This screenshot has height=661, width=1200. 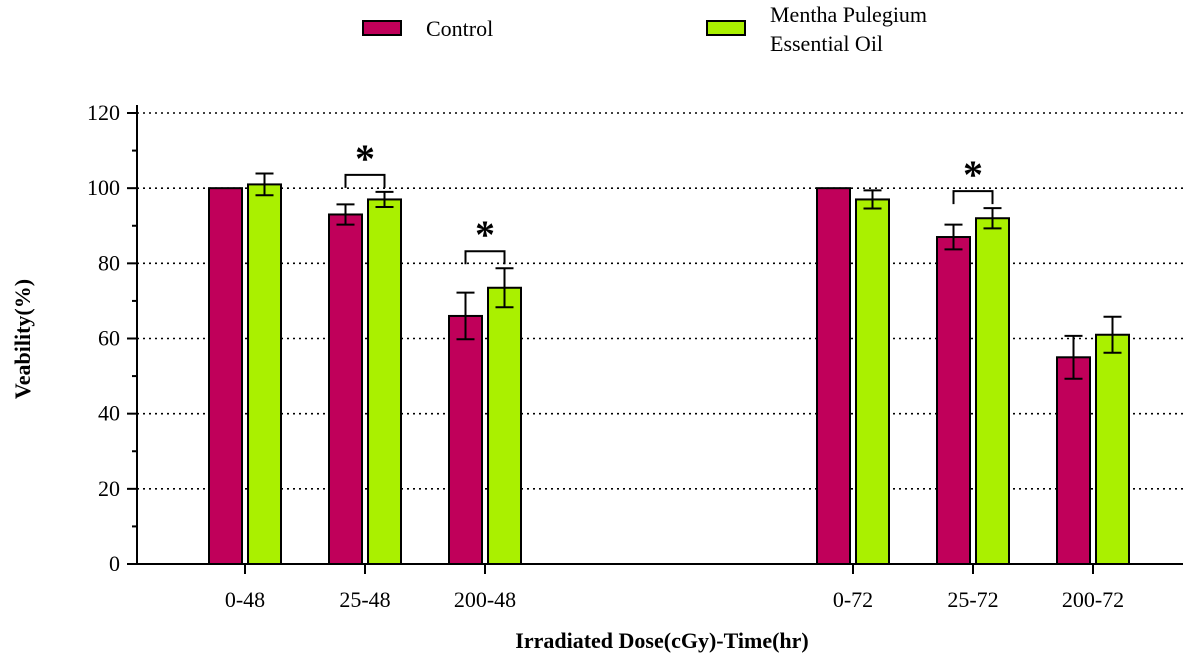 What do you see at coordinates (485, 234) in the screenshot?
I see `significance-star-200-48: *` at bounding box center [485, 234].